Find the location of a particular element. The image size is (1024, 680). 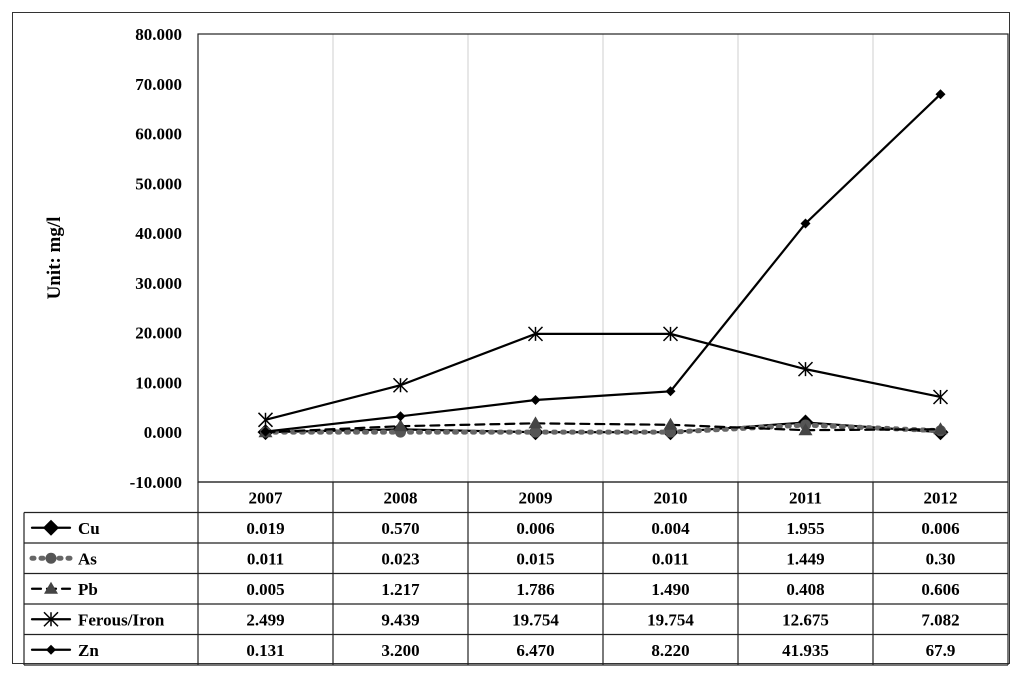

y-tick-label: -10.000 is located at coordinates (156, 482).